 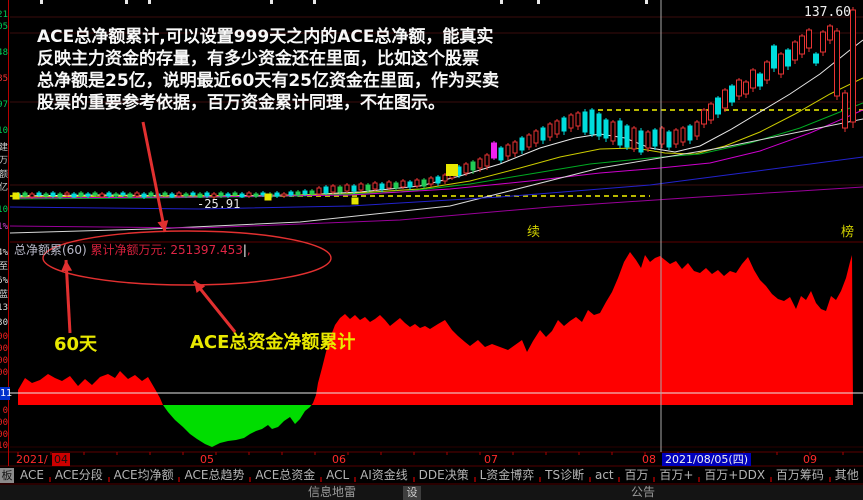 I want to click on settings-button: 设, so click(x=412, y=493).